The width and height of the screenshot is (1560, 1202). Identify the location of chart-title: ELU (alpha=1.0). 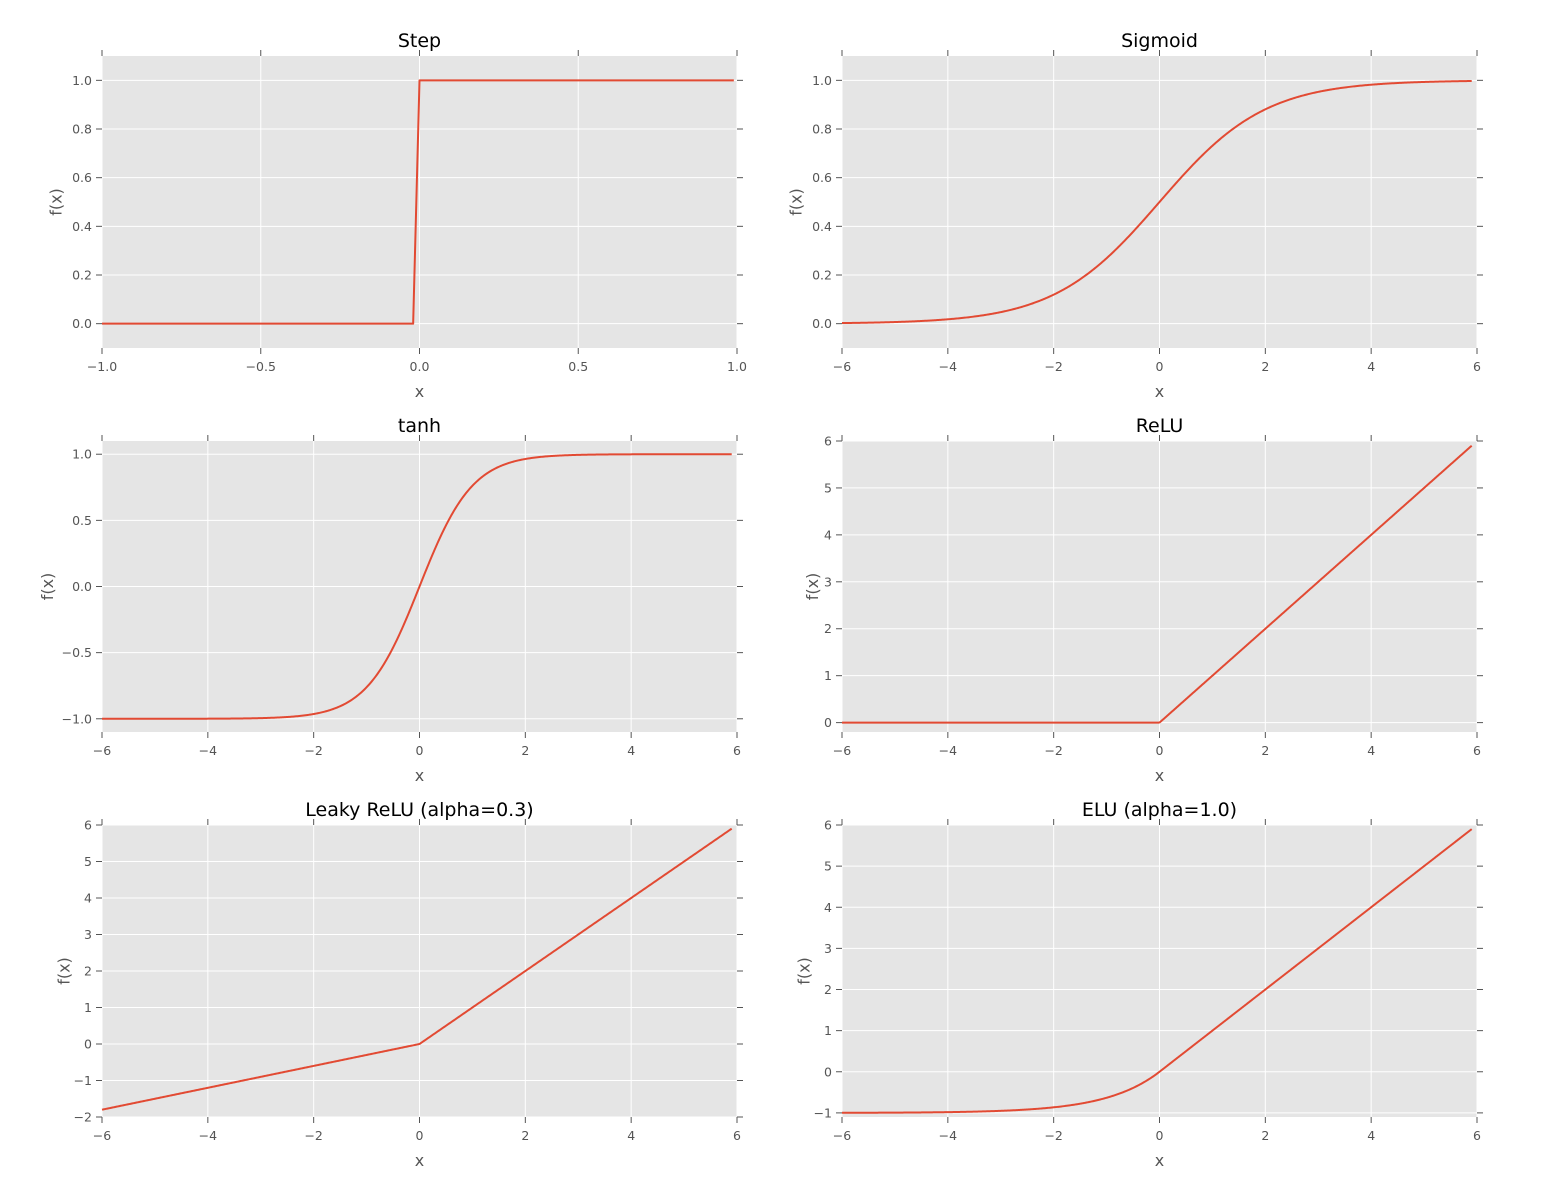
(1159, 810).